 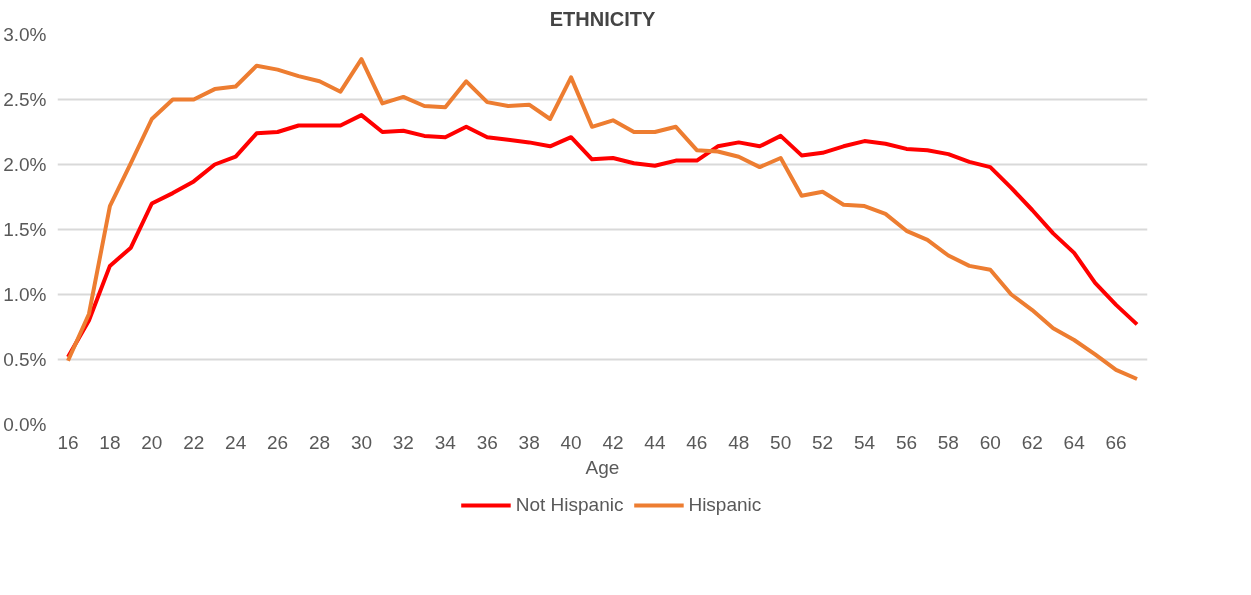 What do you see at coordinates (739, 442) in the screenshot?
I see `x-tick-label: 48` at bounding box center [739, 442].